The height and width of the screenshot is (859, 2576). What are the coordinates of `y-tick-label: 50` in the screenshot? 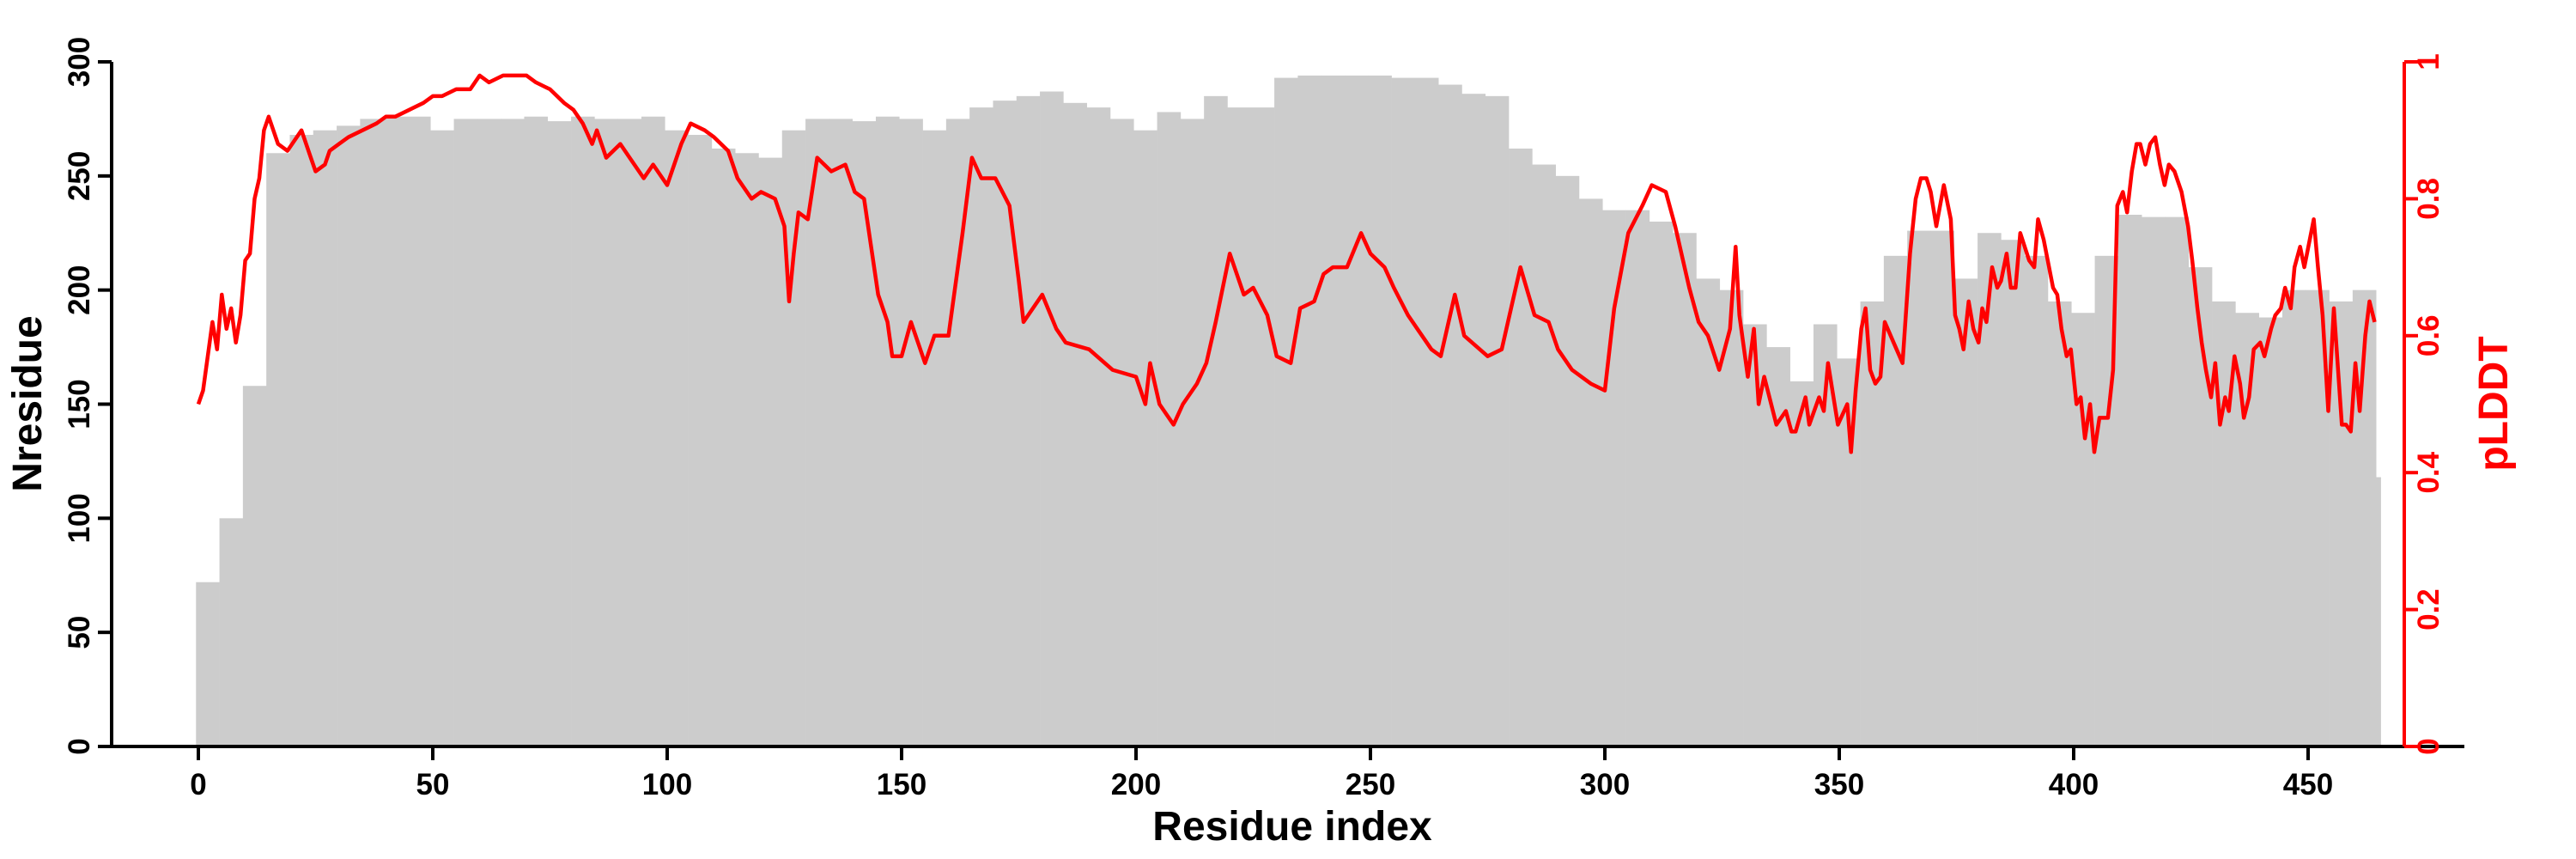 It's located at (79, 633).